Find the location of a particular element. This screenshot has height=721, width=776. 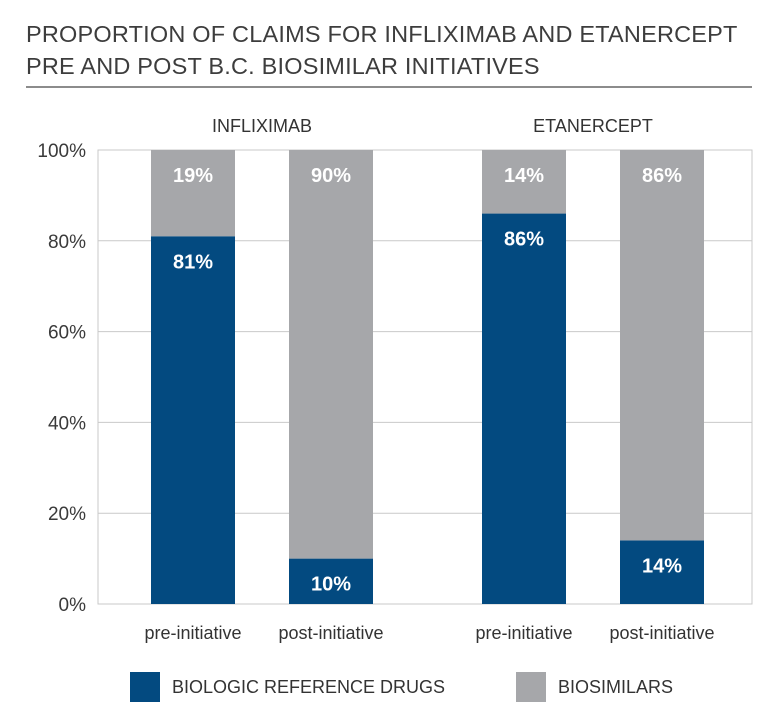

data-label-biosimilars: 90% is located at coordinates (331, 176).